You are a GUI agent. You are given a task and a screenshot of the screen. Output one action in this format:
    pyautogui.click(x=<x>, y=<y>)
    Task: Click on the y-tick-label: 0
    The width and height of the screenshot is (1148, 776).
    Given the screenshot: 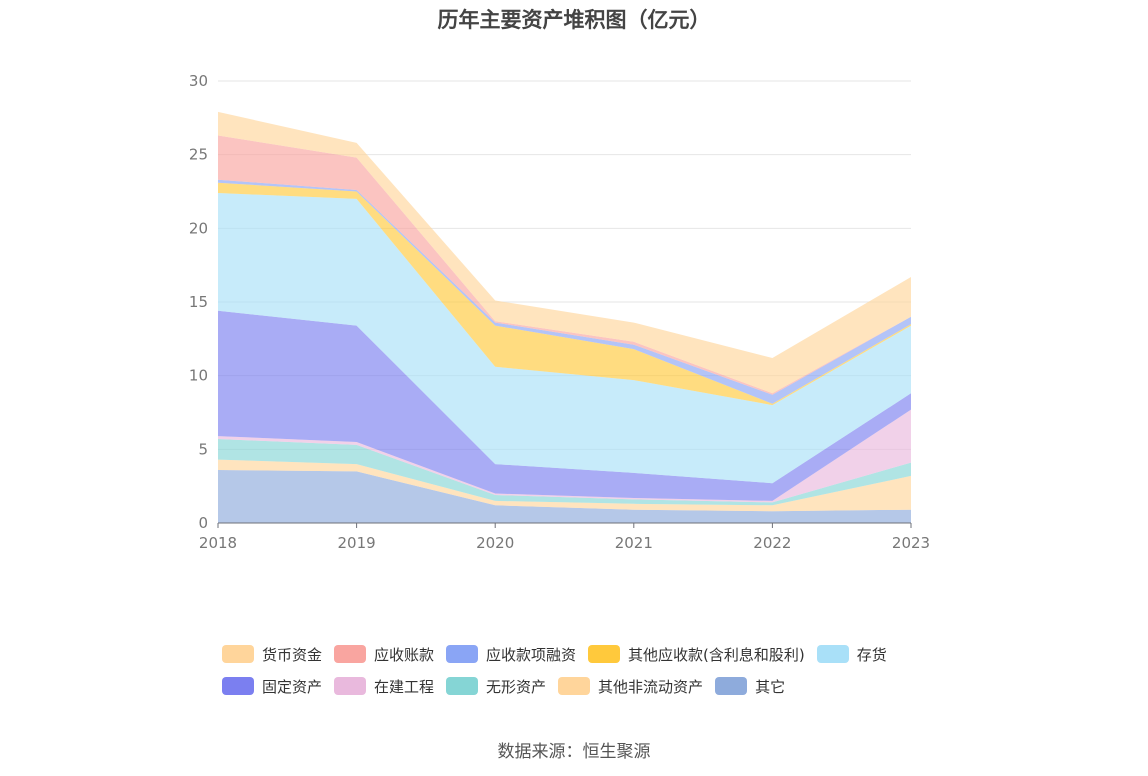 What is the action you would take?
    pyautogui.click(x=203, y=523)
    